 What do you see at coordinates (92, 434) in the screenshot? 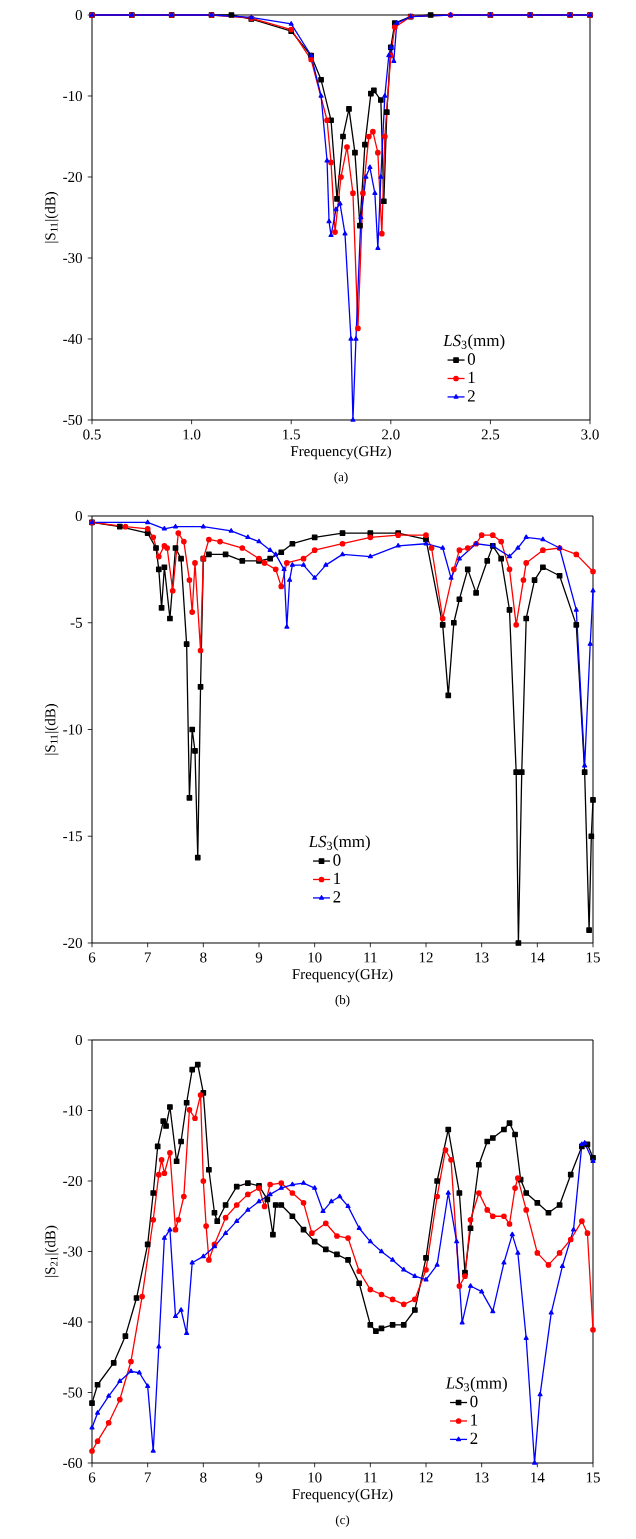
I see `x-tick-label: 0.5` at bounding box center [92, 434].